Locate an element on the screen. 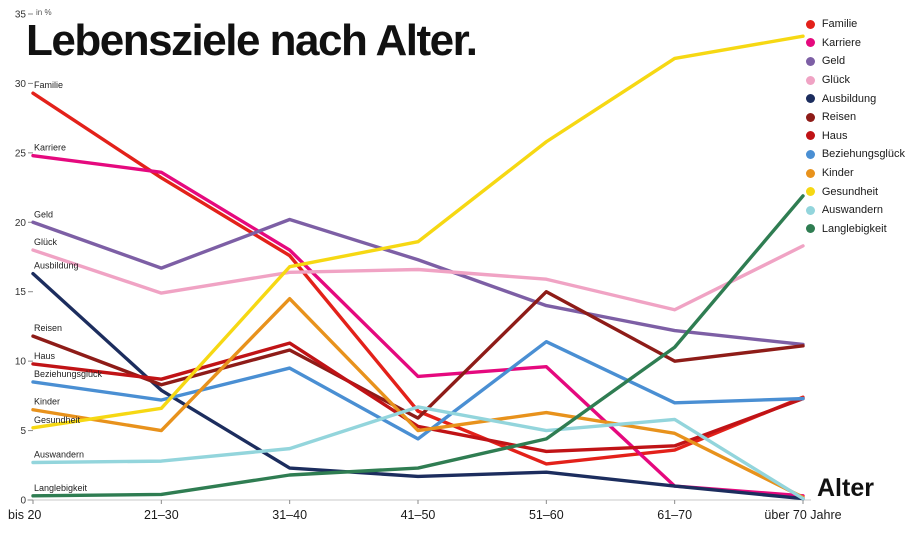 The width and height of the screenshot is (915, 533). legend-label: Ausbildung is located at coordinates (849, 98).